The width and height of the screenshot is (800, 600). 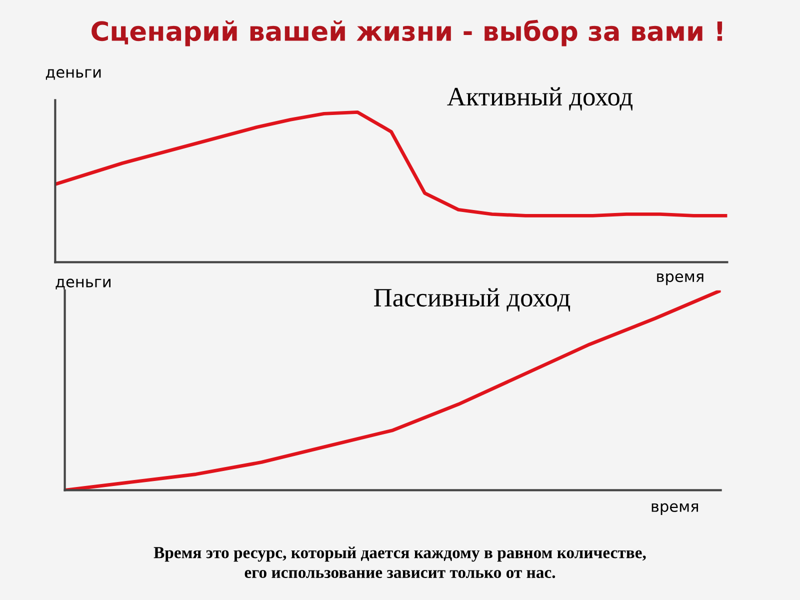 I want to click on chart-title: Пассивный доход, so click(x=472, y=300).